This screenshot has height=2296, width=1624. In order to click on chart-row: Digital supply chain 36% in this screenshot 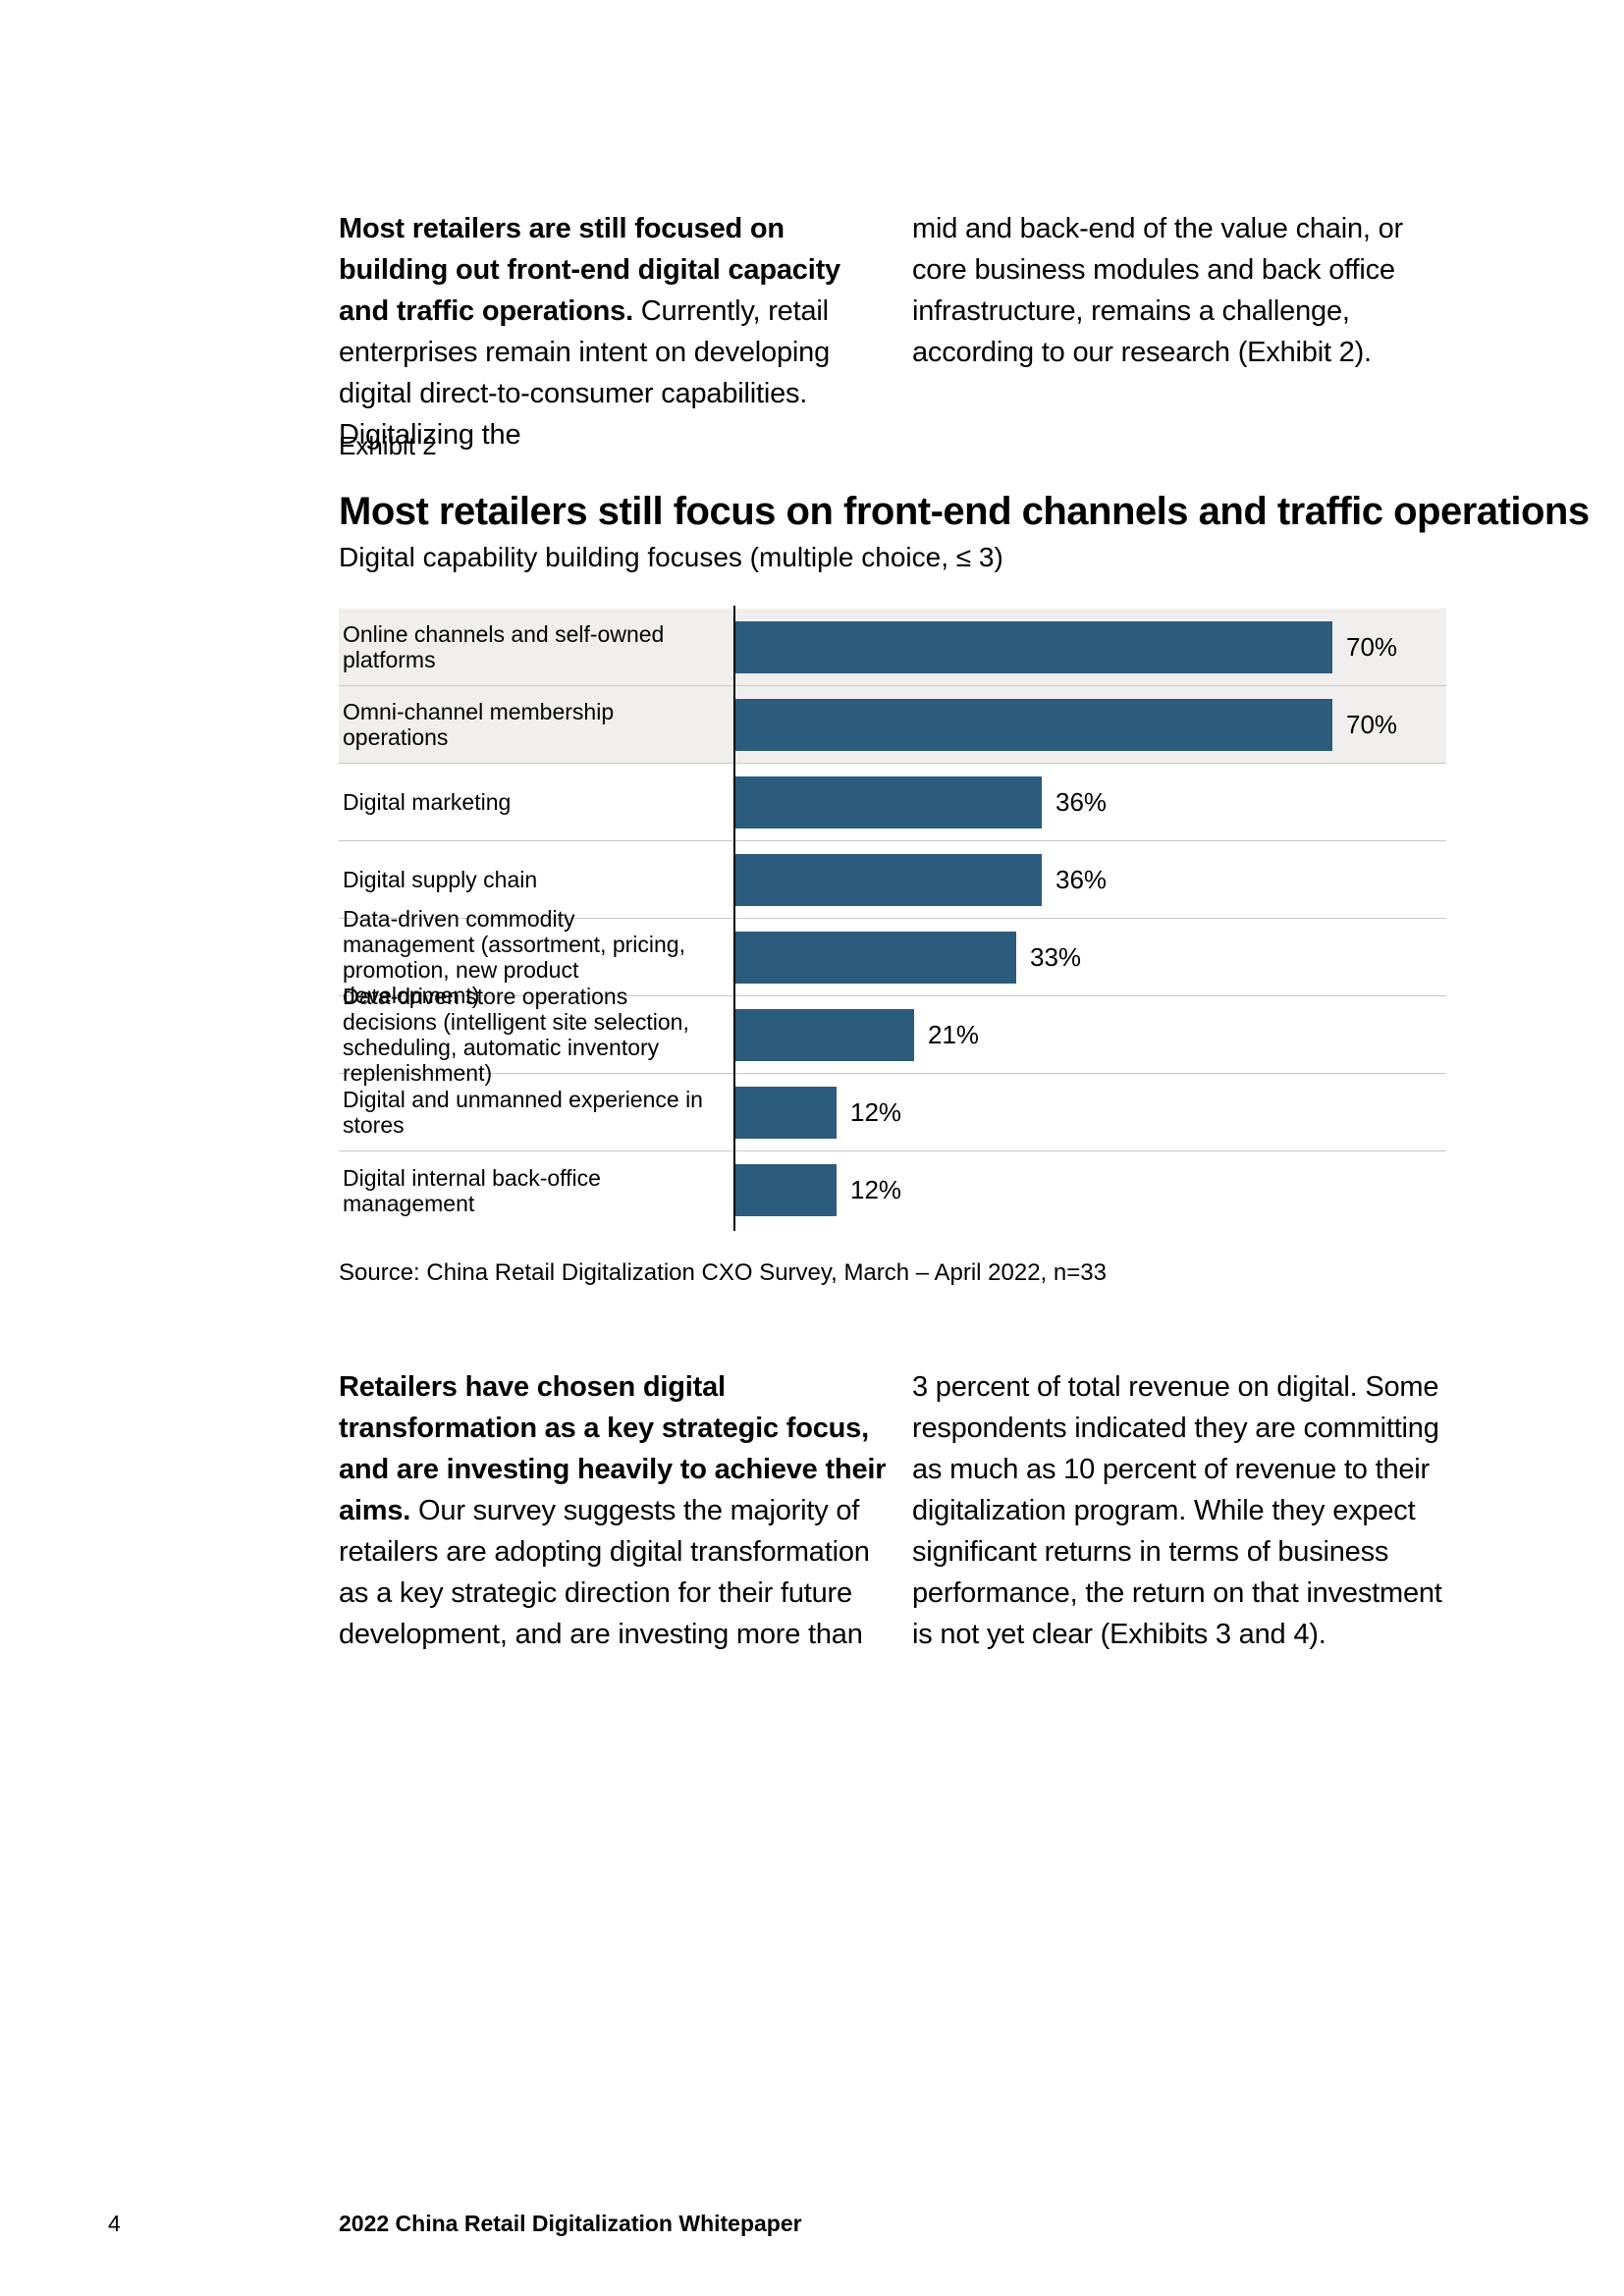, I will do `click(892, 880)`.